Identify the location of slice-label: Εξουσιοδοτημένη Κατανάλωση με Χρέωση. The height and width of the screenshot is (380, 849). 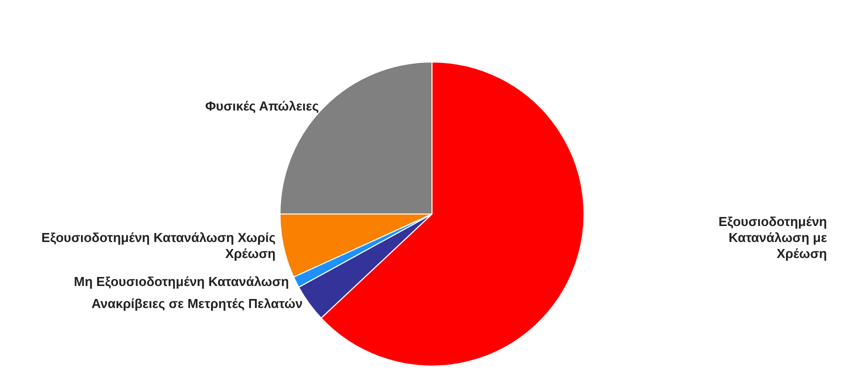
(773, 238).